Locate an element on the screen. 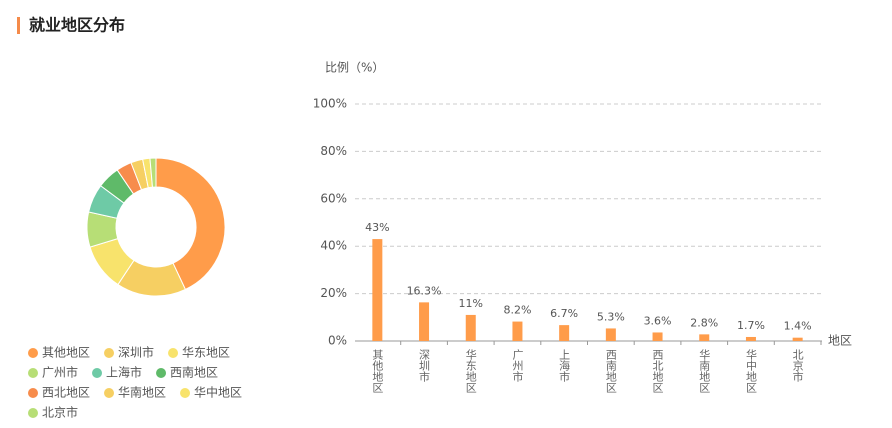 The height and width of the screenshot is (428, 892). value-label: 8.2% is located at coordinates (517, 310).